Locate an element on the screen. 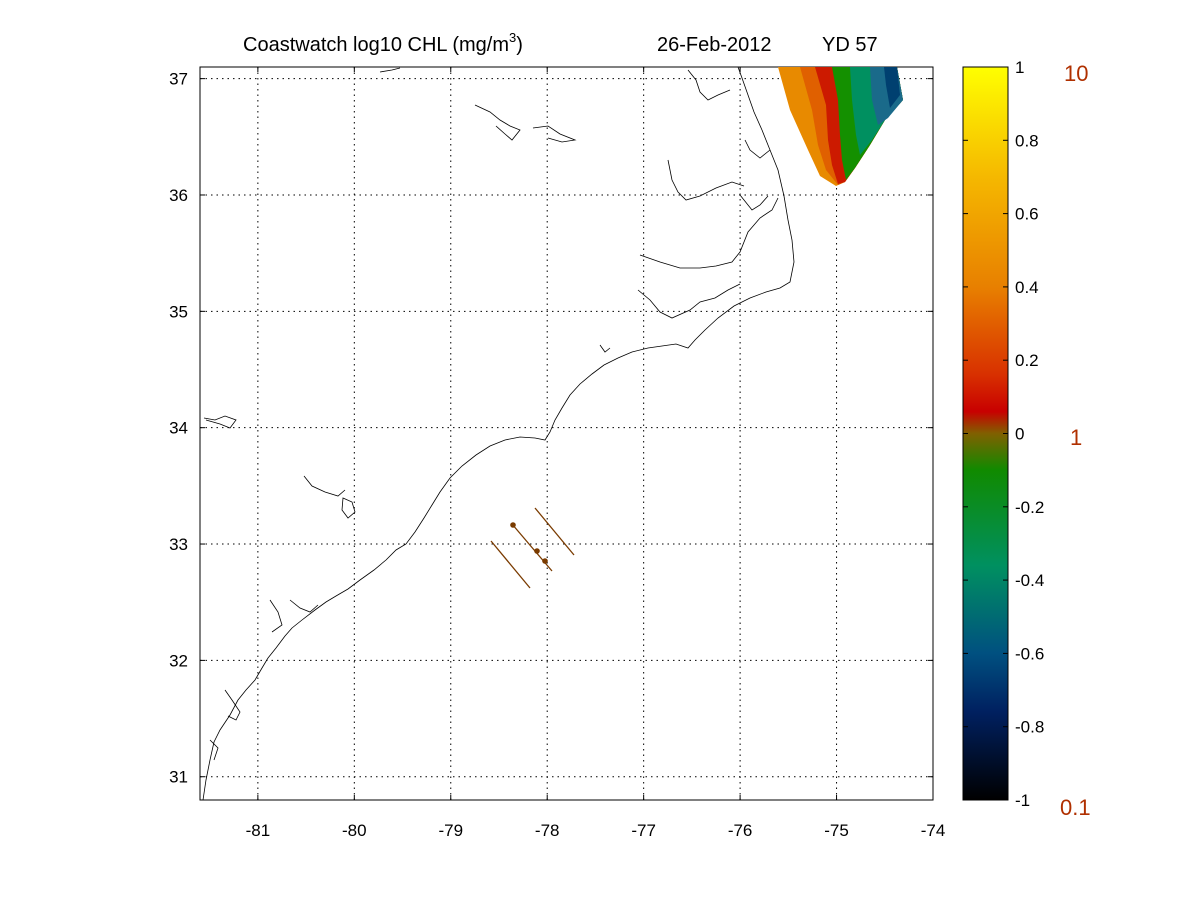 The height and width of the screenshot is (905, 1200). colorbar-tick-label: 0 is located at coordinates (1019, 434).